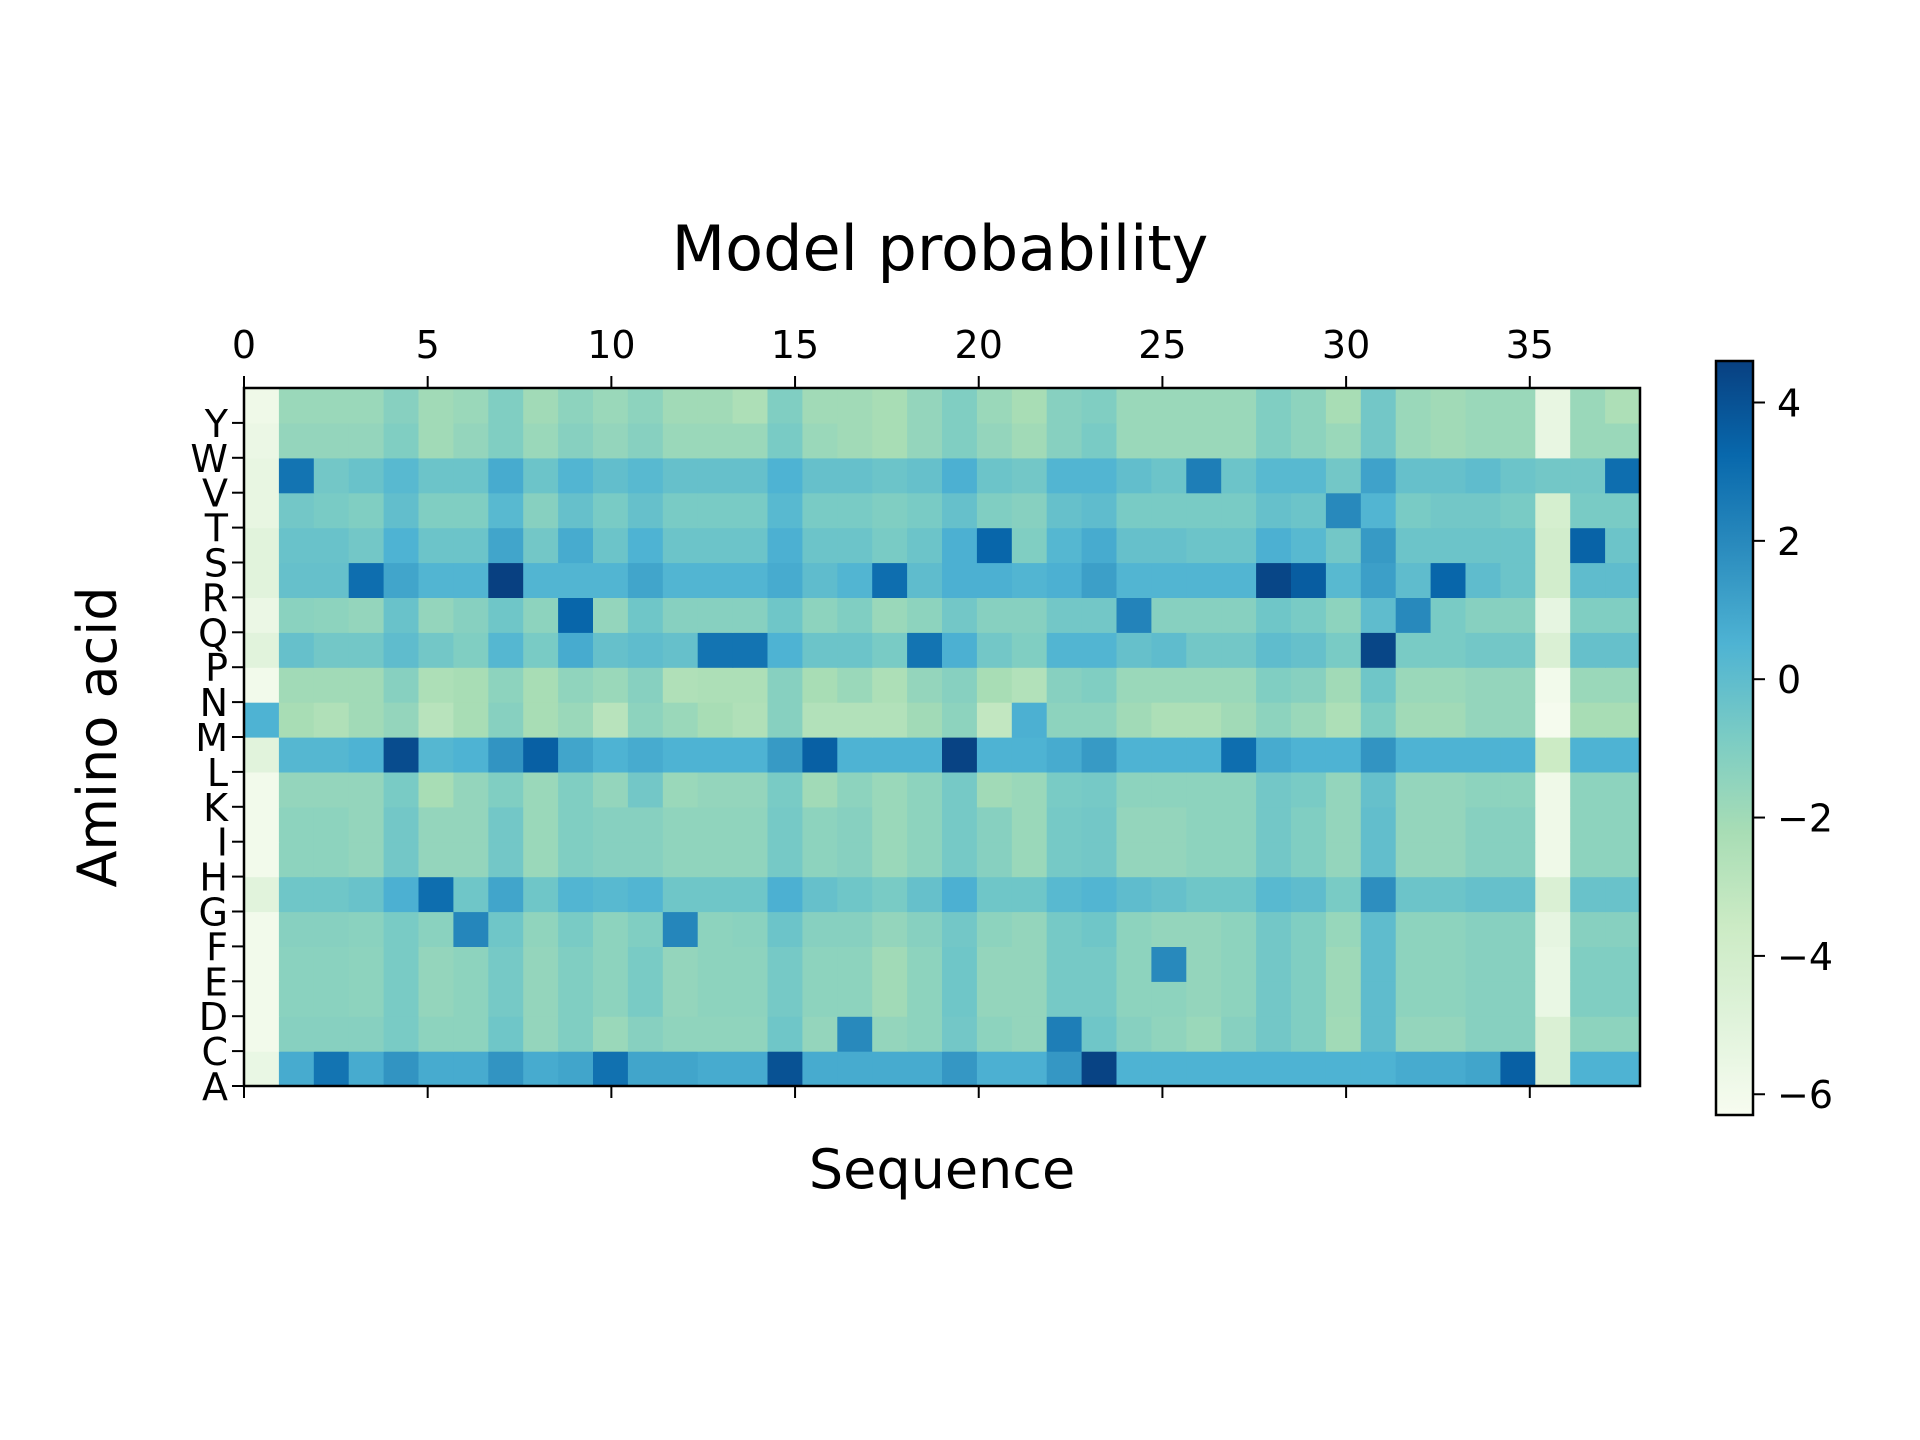 This screenshot has height=1440, width=1920. I want to click on x-tick-label: 5, so click(428, 345).